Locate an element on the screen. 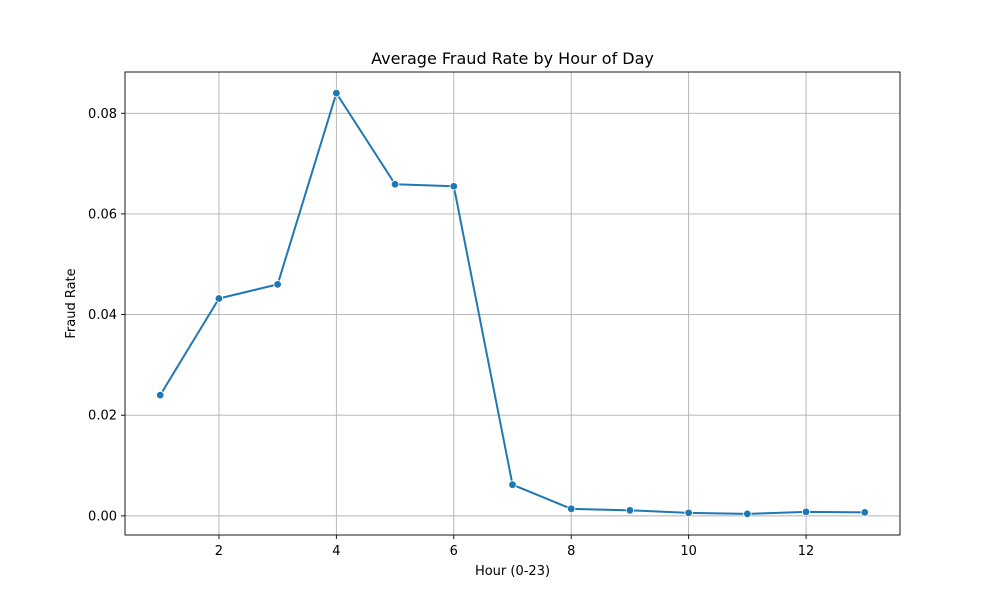  y-tick-label: 0.02 is located at coordinates (102, 416).